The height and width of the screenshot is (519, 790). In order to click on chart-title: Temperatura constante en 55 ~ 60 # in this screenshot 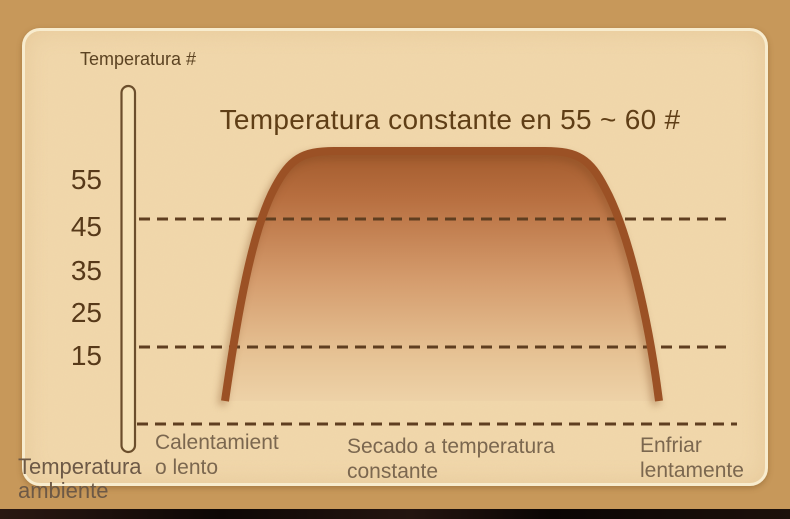, I will do `click(450, 119)`.